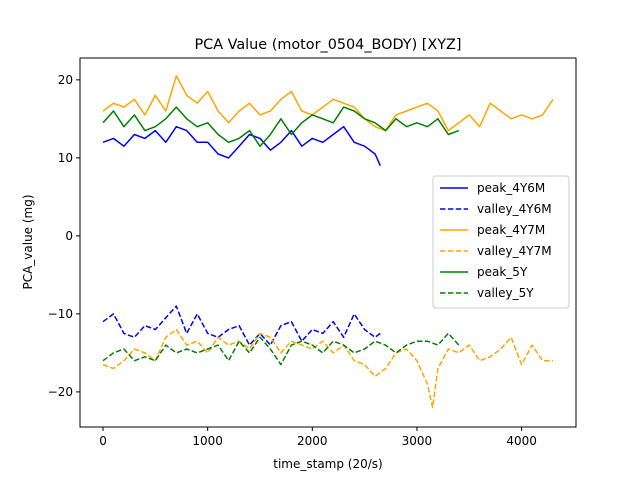 This screenshot has width=640, height=480. I want to click on legend-label: peak_5Y, so click(502, 272).